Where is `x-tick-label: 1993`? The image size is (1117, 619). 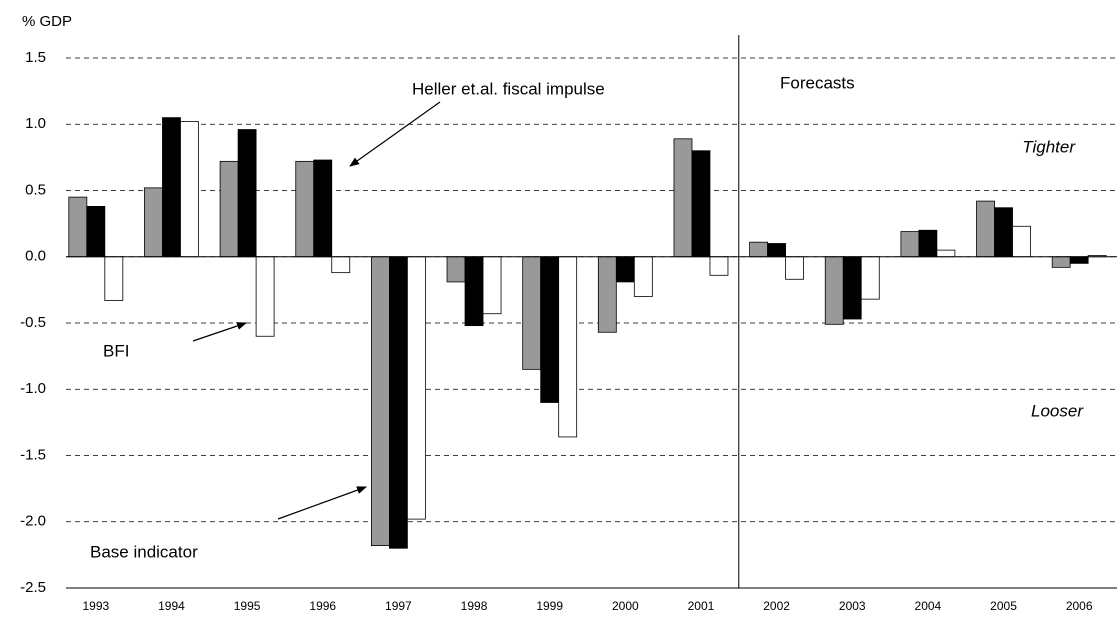 x-tick-label: 1993 is located at coordinates (95, 606).